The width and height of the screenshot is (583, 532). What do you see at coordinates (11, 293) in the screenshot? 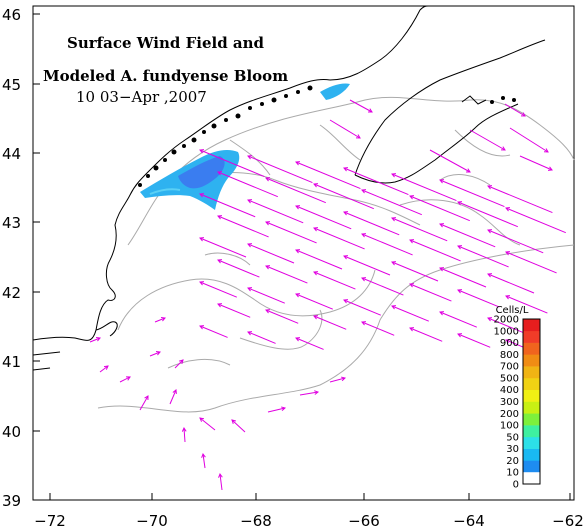
I see `y-tick-label: 42` at bounding box center [11, 293].